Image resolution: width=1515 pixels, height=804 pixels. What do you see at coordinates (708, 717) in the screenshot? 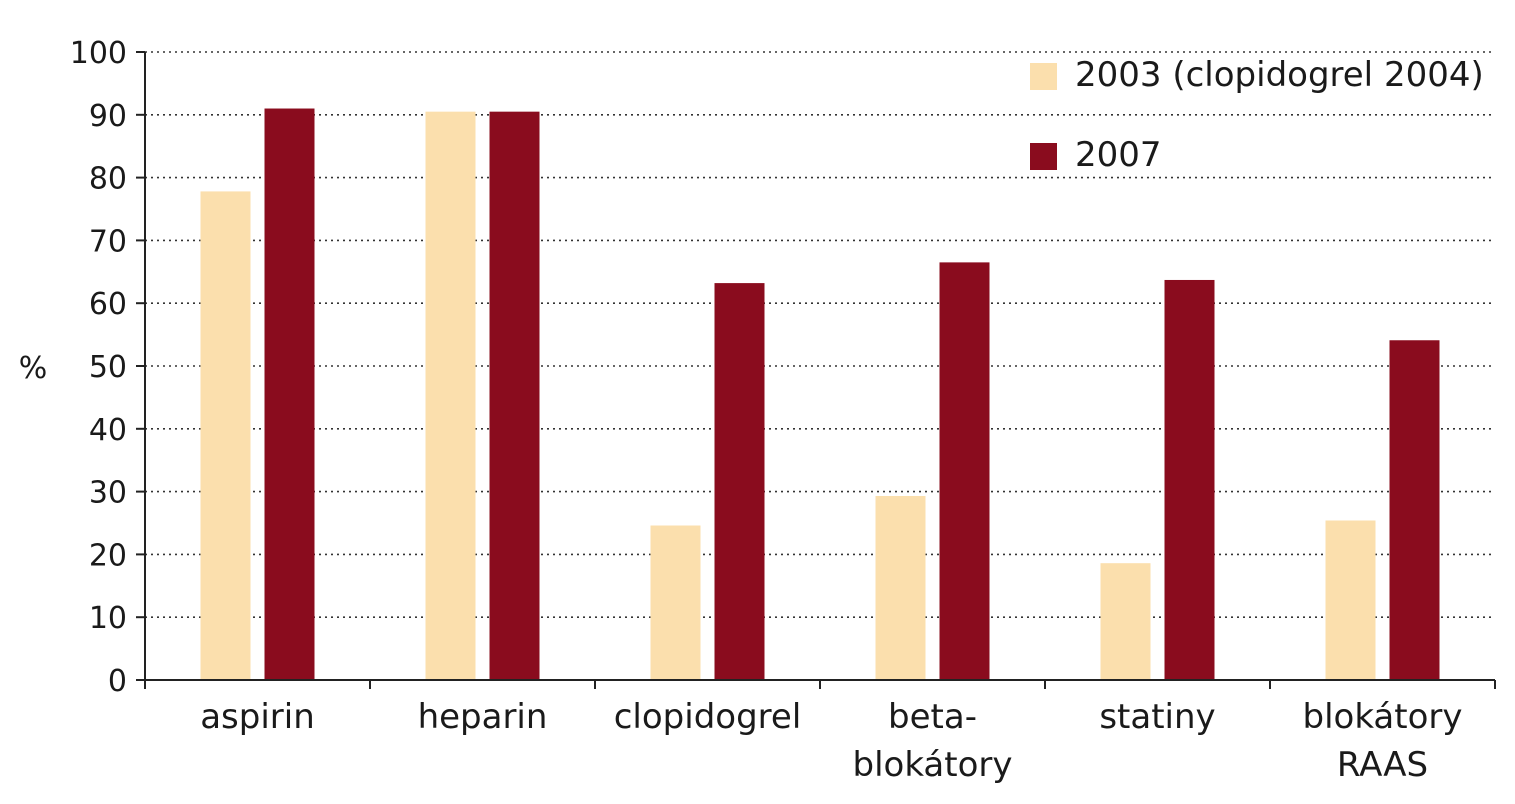
I see `x-category-label: clopidogrel` at bounding box center [708, 717].